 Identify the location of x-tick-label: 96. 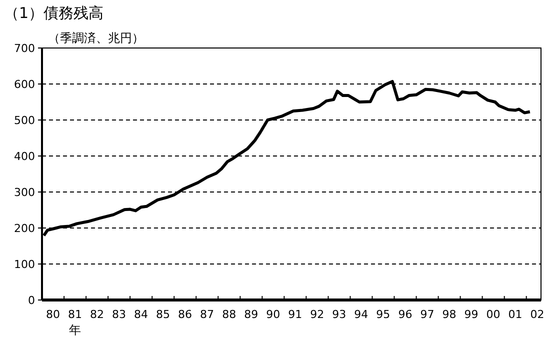
(405, 314).